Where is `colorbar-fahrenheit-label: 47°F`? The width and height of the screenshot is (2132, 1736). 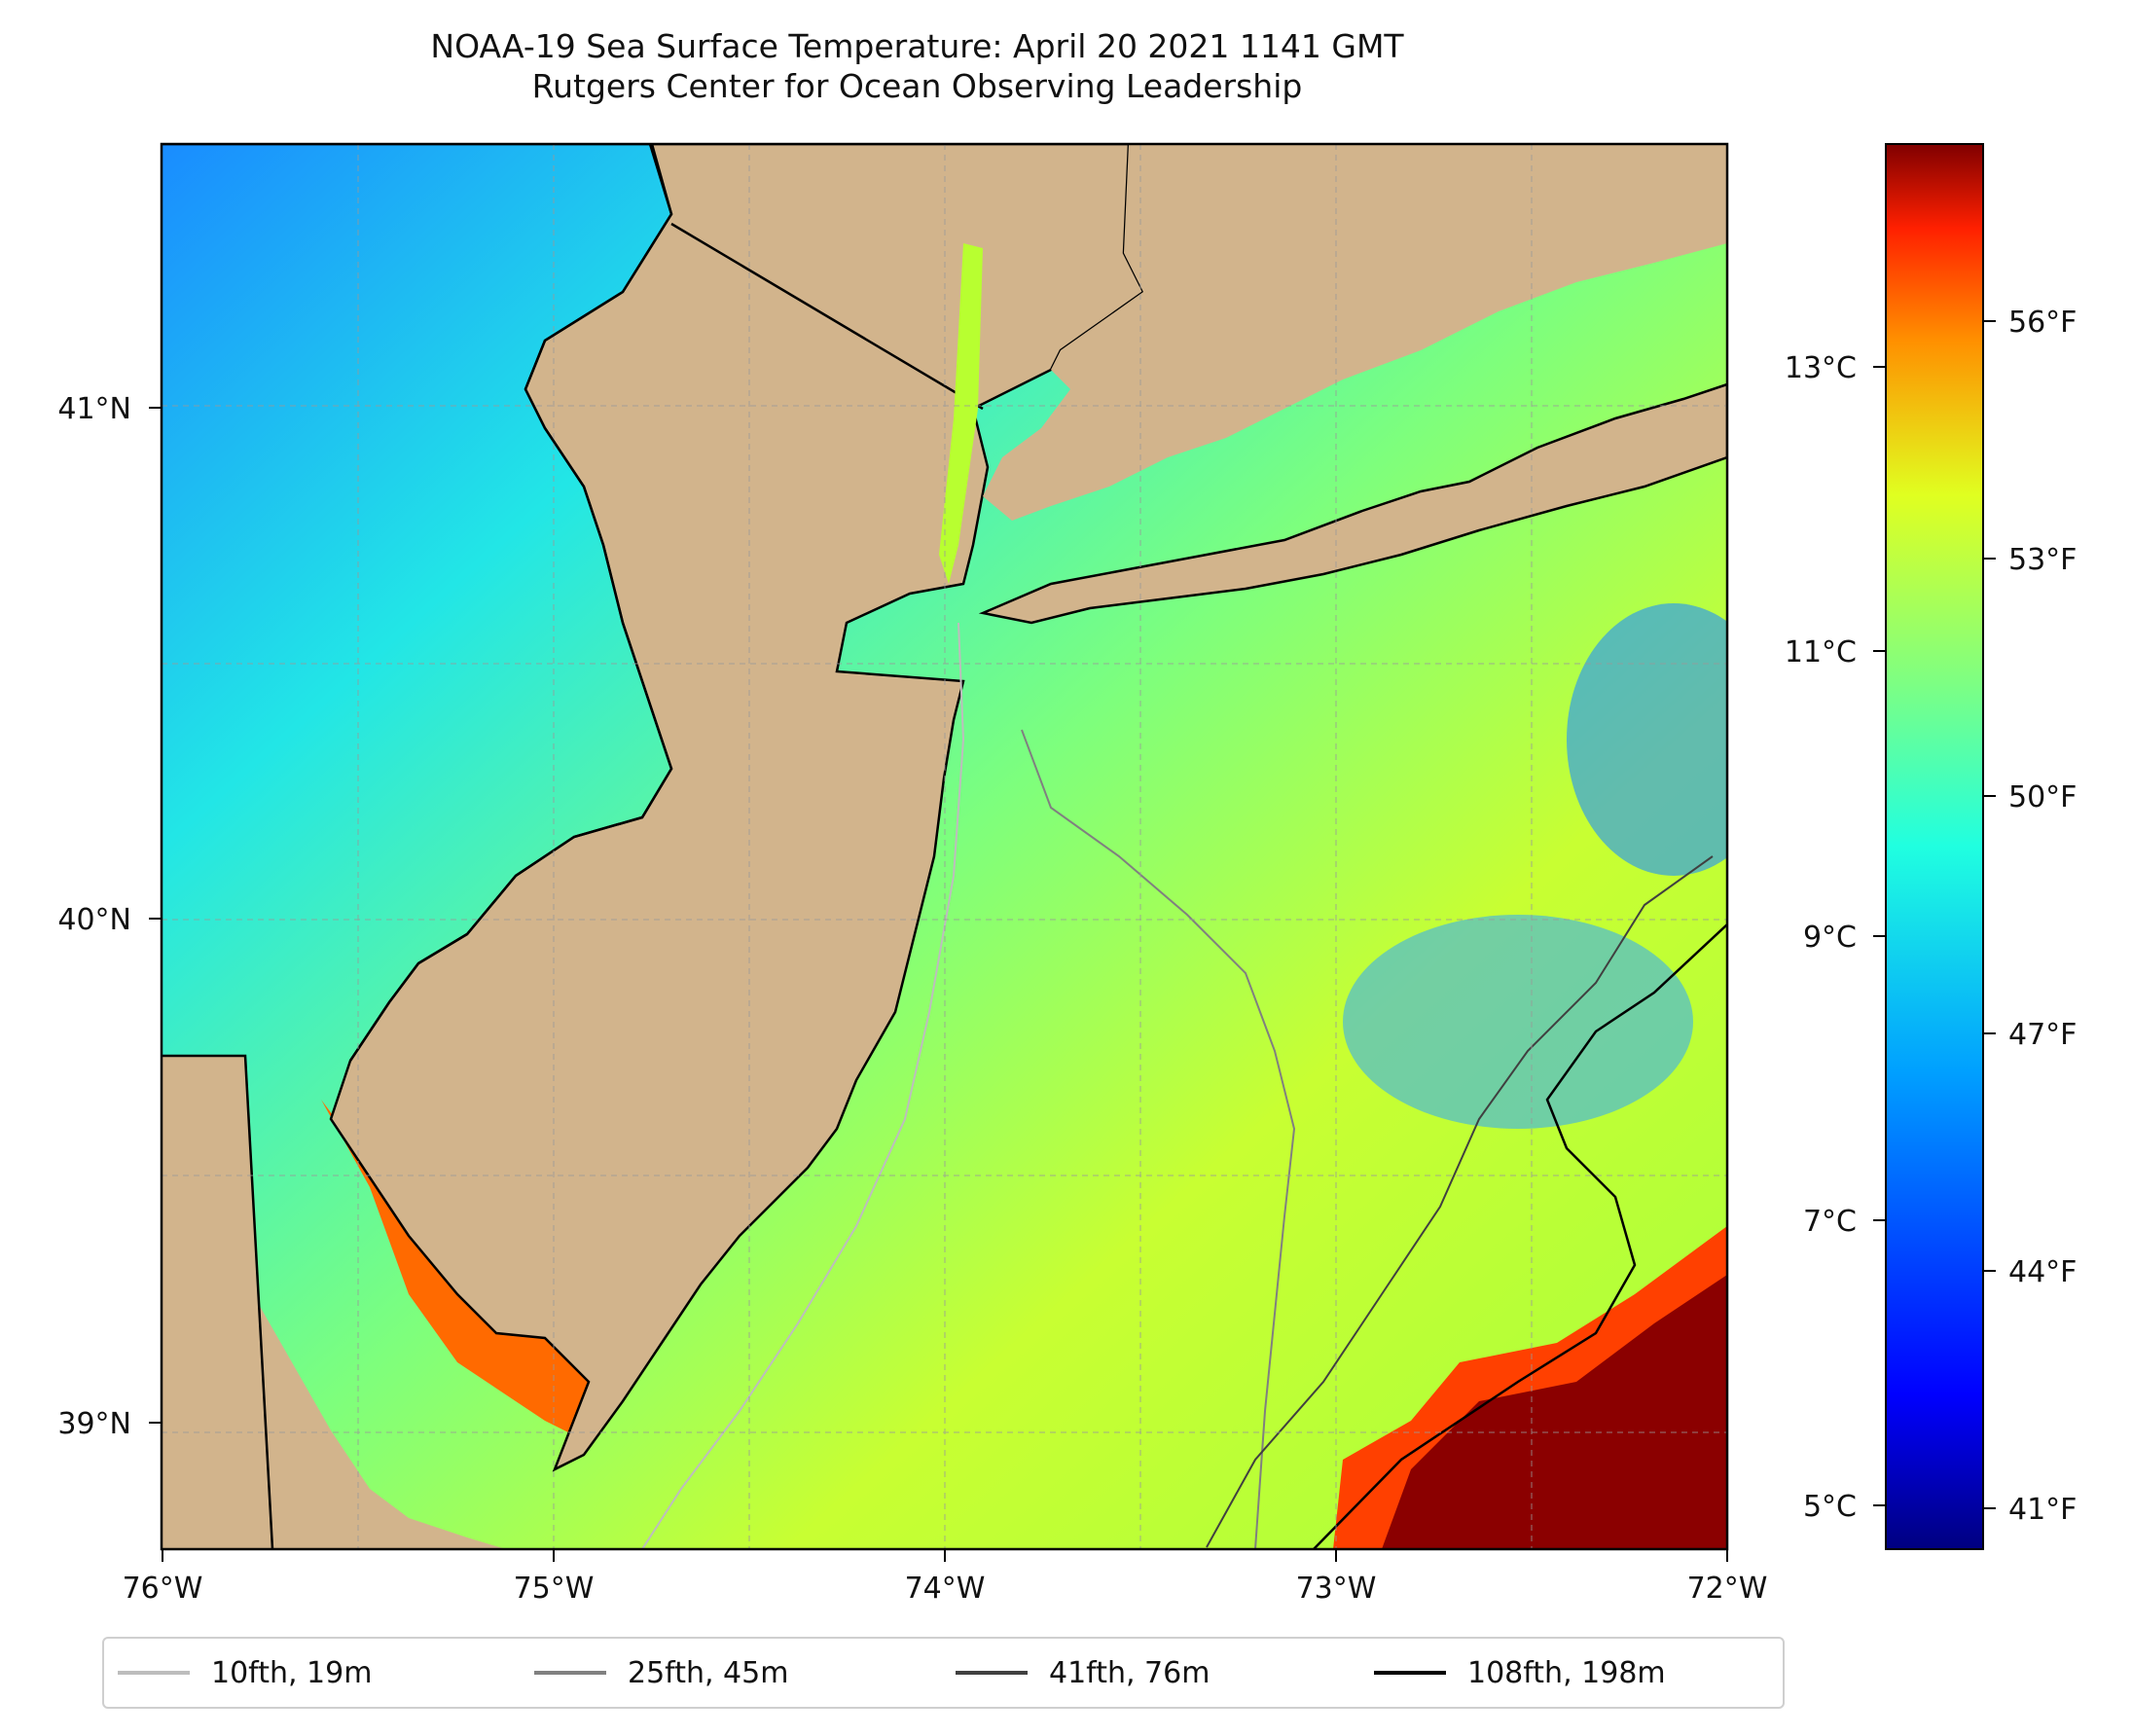
colorbar-fahrenheit-label: 47°F is located at coordinates (2043, 1035).